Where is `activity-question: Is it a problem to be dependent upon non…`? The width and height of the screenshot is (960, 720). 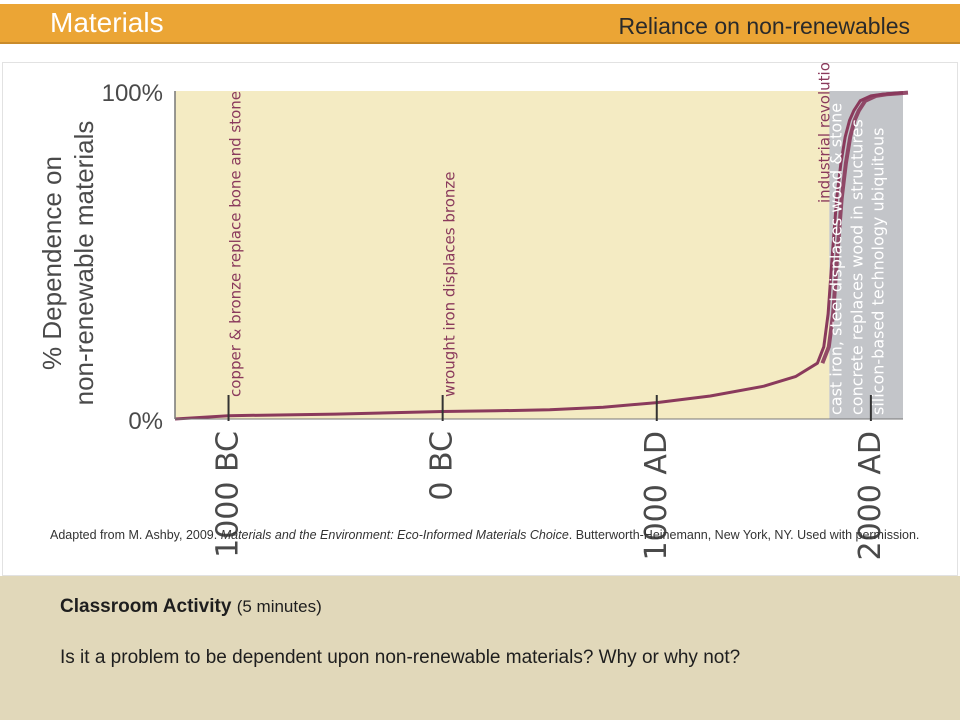 activity-question: Is it a problem to be dependent upon non… is located at coordinates (400, 657).